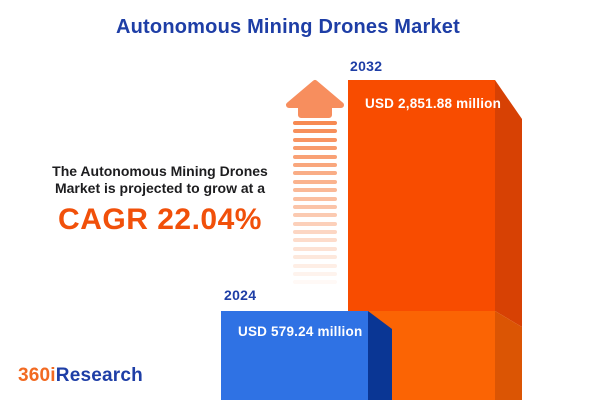 The width and height of the screenshot is (600, 400). I want to click on growth-arrow-icon, so click(315, 185).